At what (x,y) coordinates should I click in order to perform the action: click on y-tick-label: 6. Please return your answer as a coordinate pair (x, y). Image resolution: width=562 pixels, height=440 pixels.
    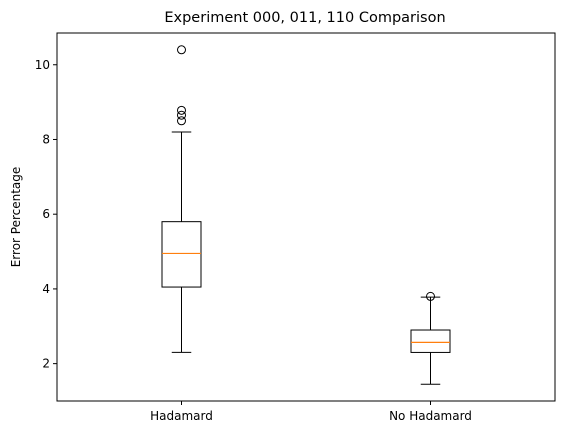
    Looking at the image, I should click on (46, 214).